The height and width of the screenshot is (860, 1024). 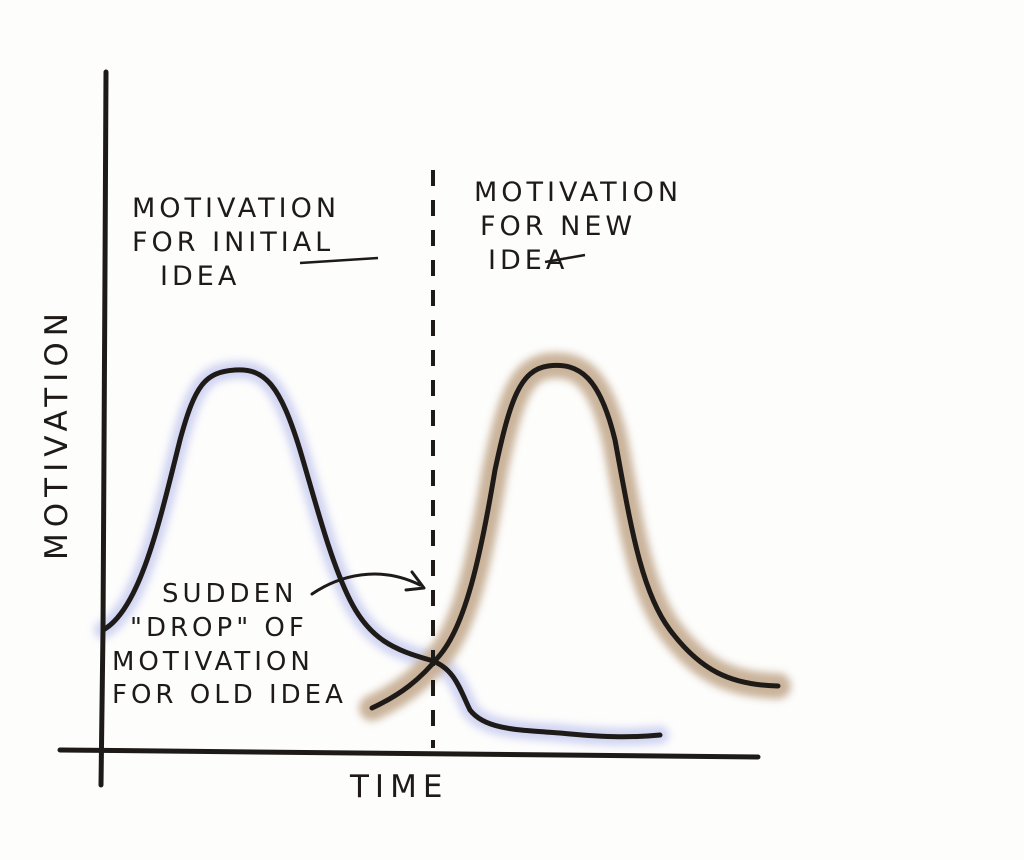 What do you see at coordinates (565, 258) in the screenshot?
I see `underline-flourish-new` at bounding box center [565, 258].